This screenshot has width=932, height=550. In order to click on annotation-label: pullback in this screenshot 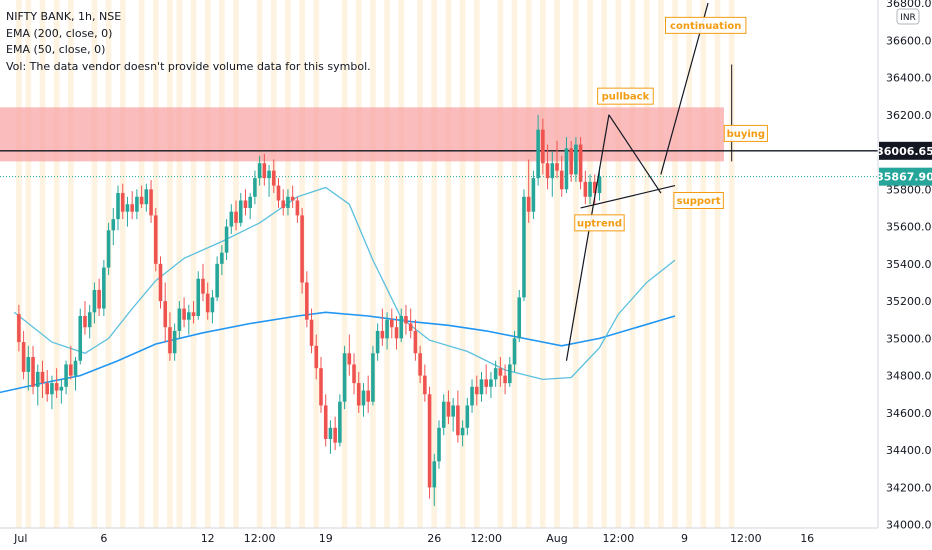, I will do `click(626, 97)`.